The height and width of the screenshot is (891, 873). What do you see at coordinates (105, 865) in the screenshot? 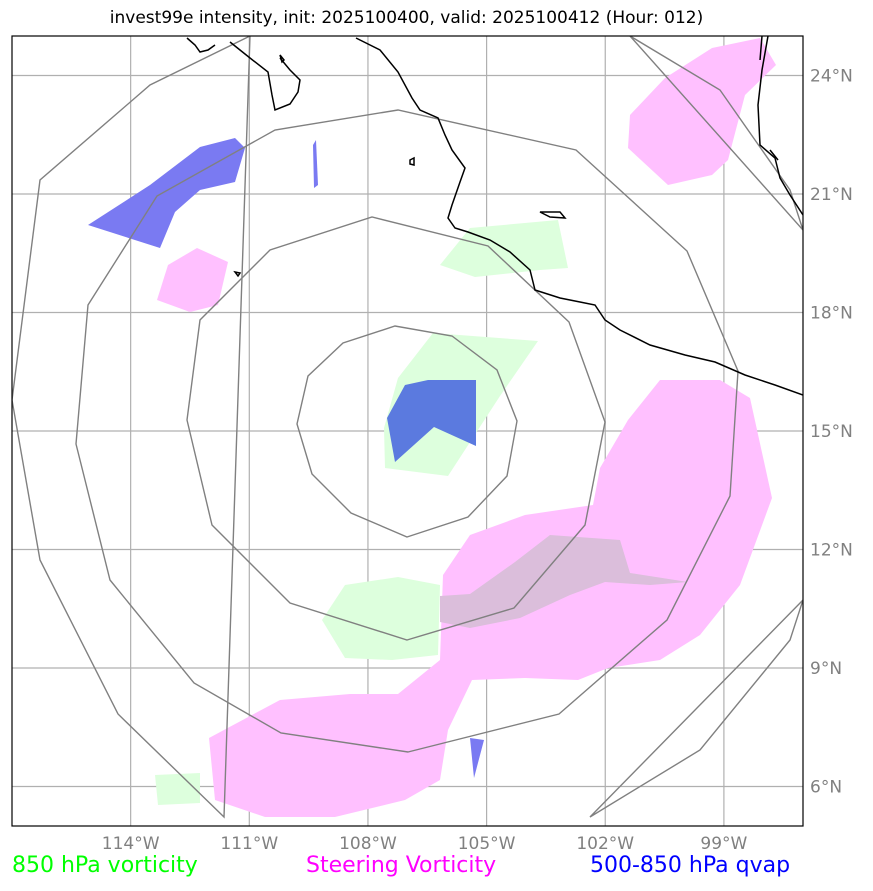
I see `legend-850-vorticity: 850 hPa vorticity` at bounding box center [105, 865].